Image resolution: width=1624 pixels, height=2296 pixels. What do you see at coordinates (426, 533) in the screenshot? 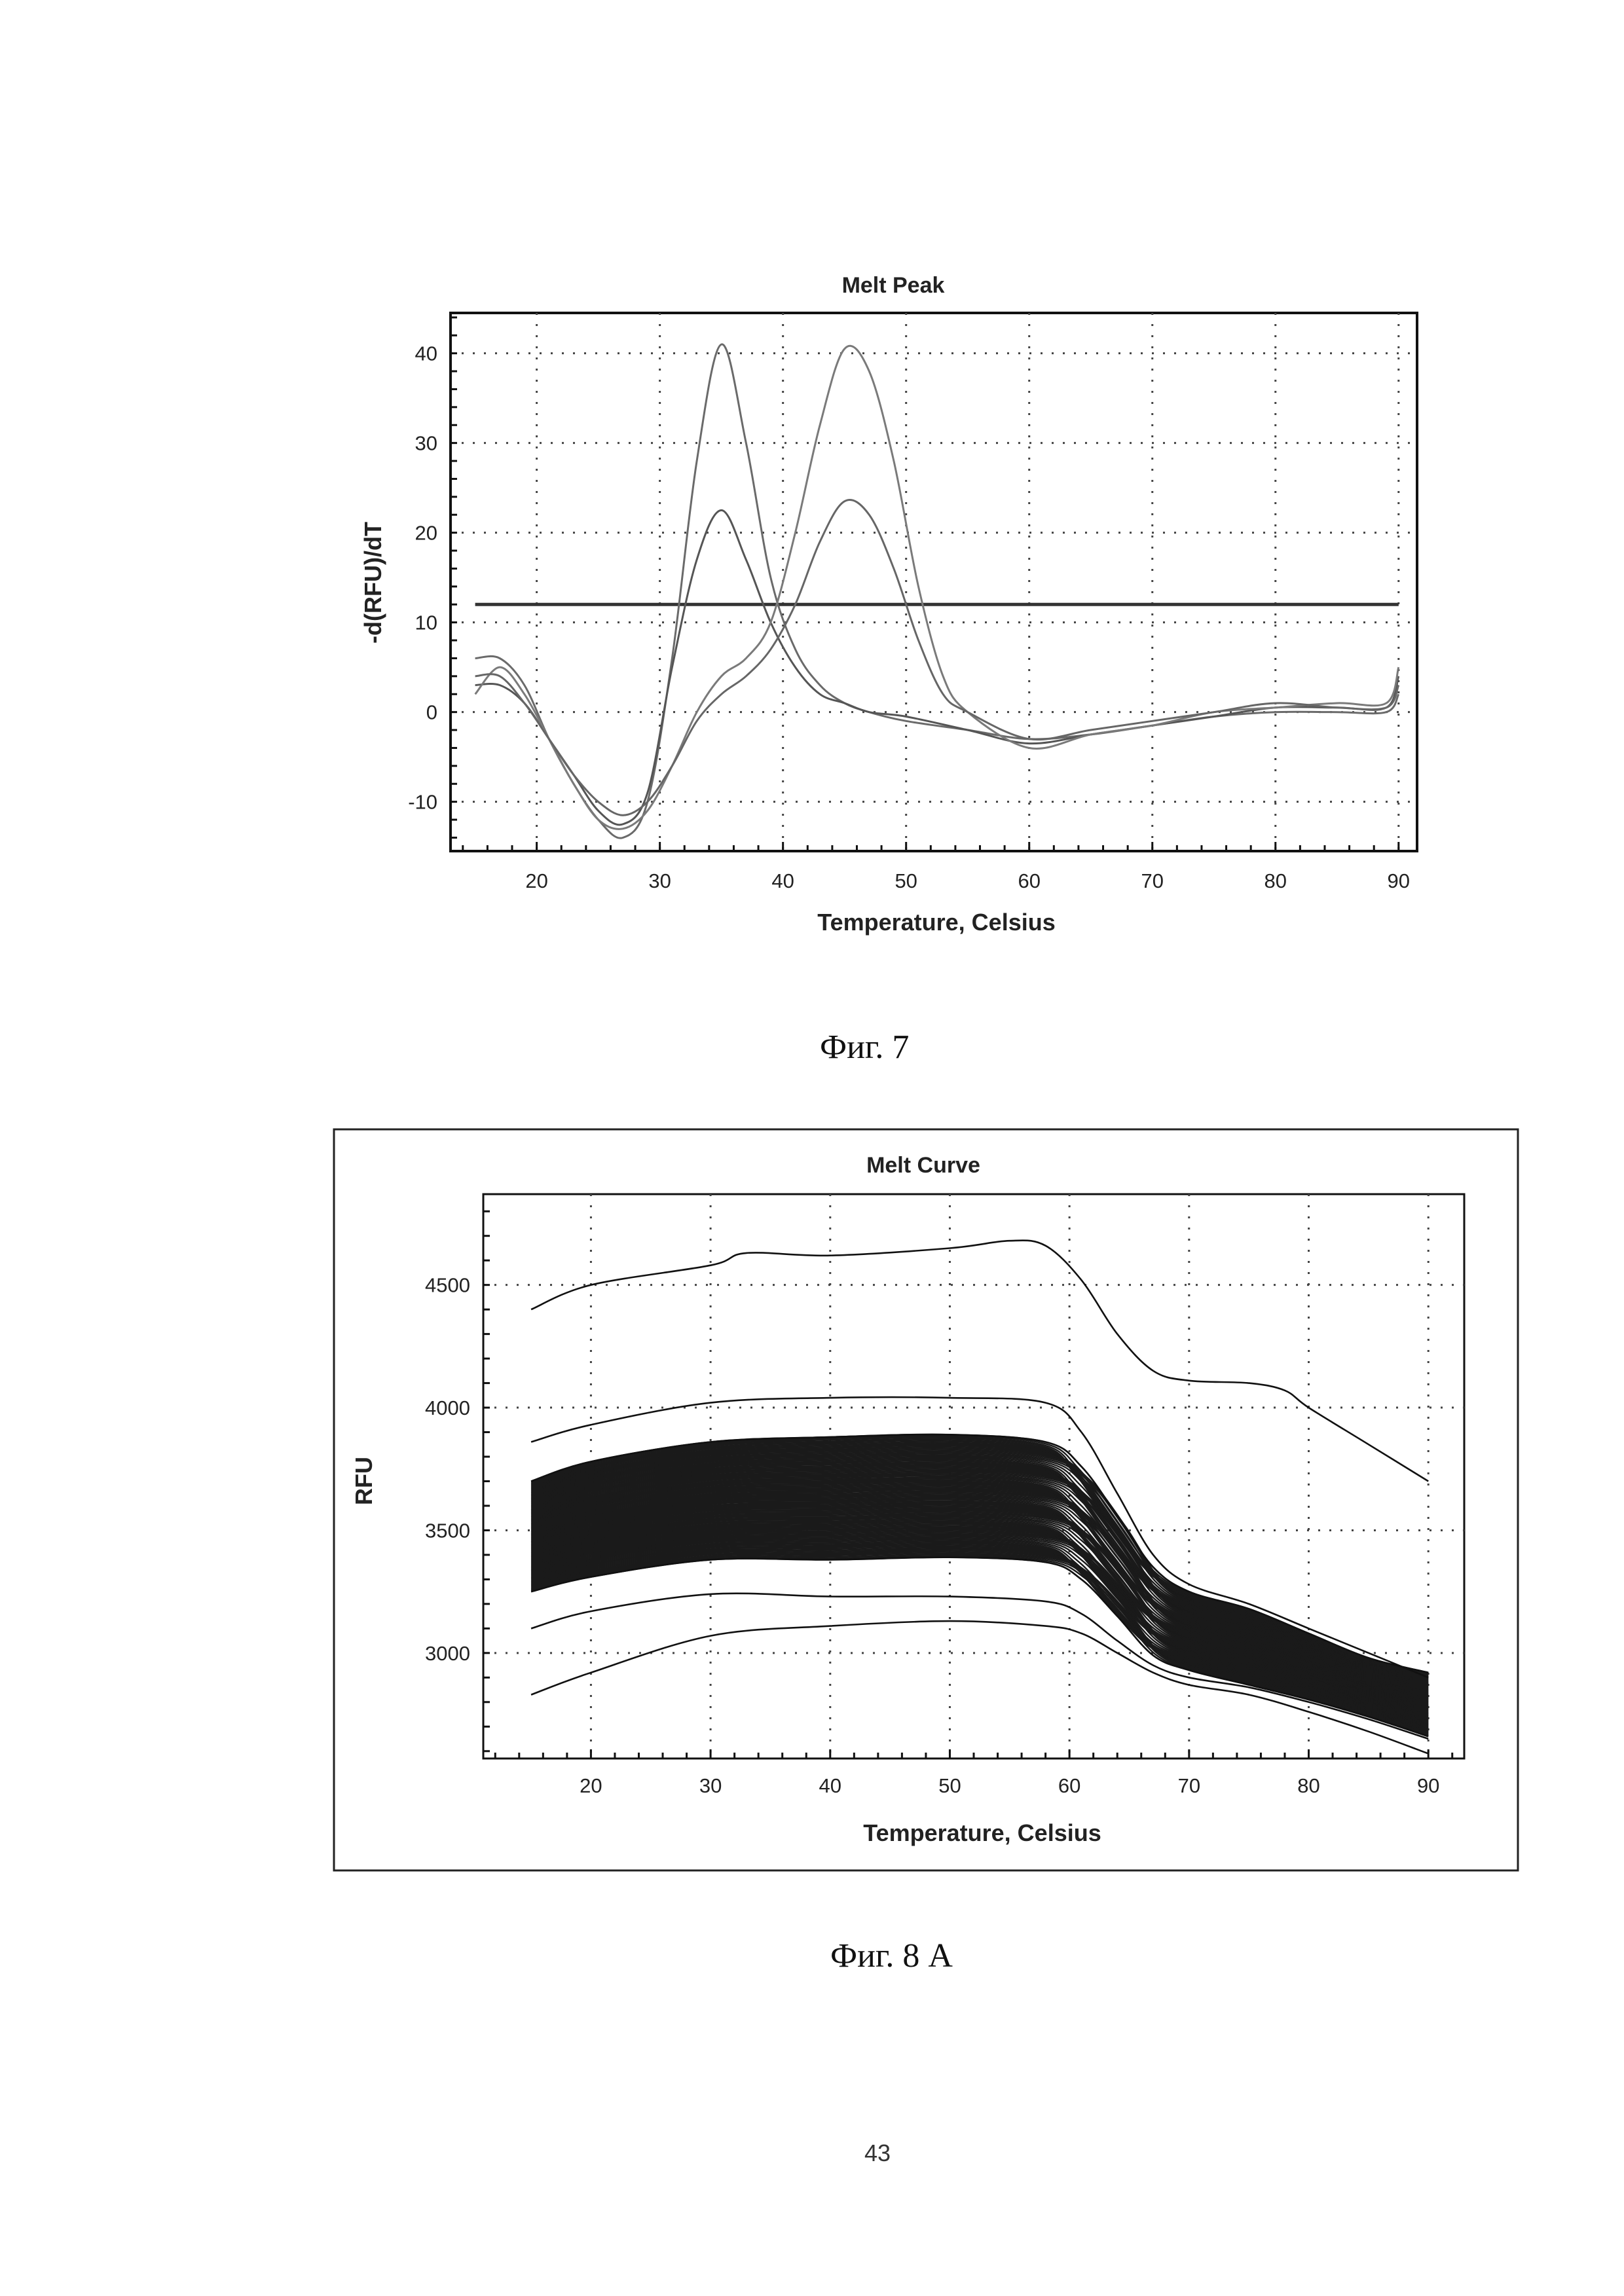
I see `y-tick-label: 20` at bounding box center [426, 533].